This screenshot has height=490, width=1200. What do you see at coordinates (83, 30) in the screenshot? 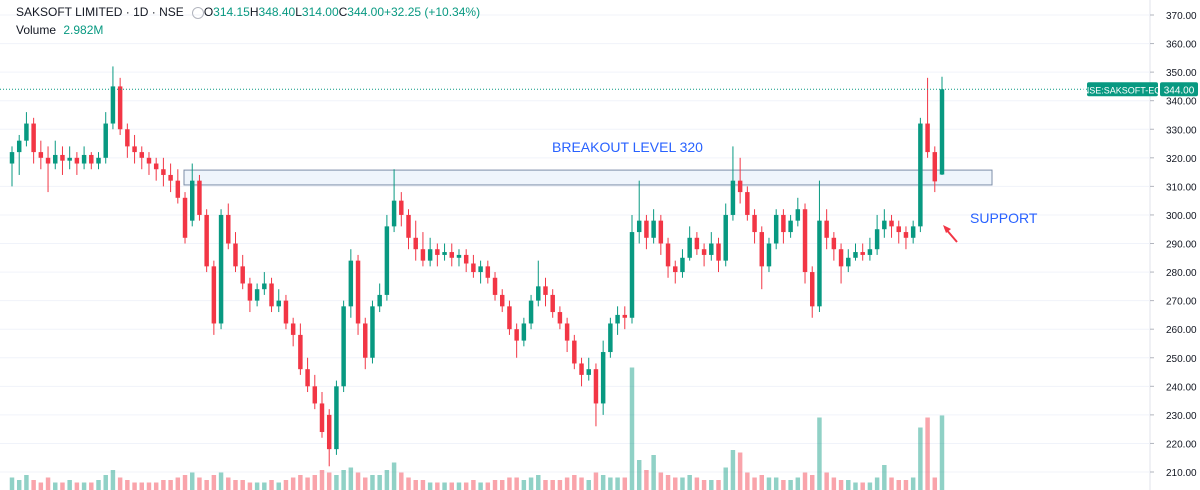
I see `volume-value: 2.982M` at bounding box center [83, 30].